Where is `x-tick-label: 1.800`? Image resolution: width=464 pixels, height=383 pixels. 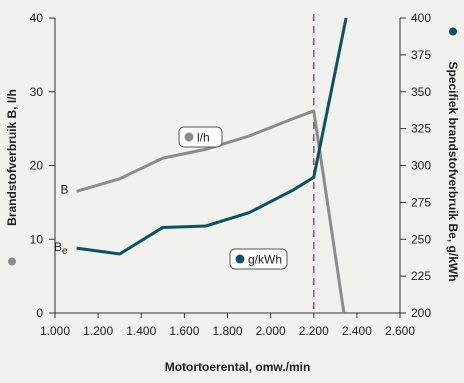 x-tick-label: 1.800 is located at coordinates (227, 331).